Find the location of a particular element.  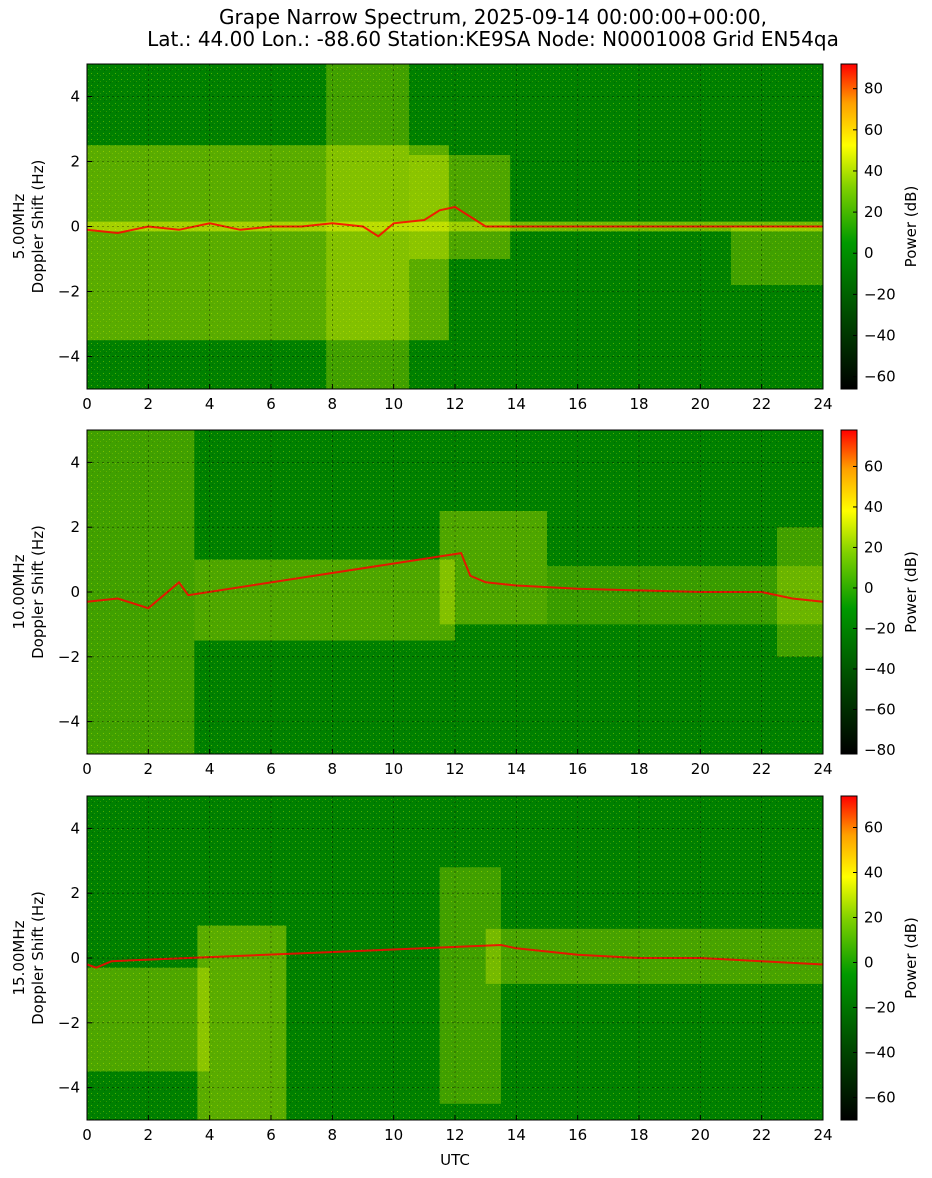

colorbar-tick-label: −80 is located at coordinates (880, 750).